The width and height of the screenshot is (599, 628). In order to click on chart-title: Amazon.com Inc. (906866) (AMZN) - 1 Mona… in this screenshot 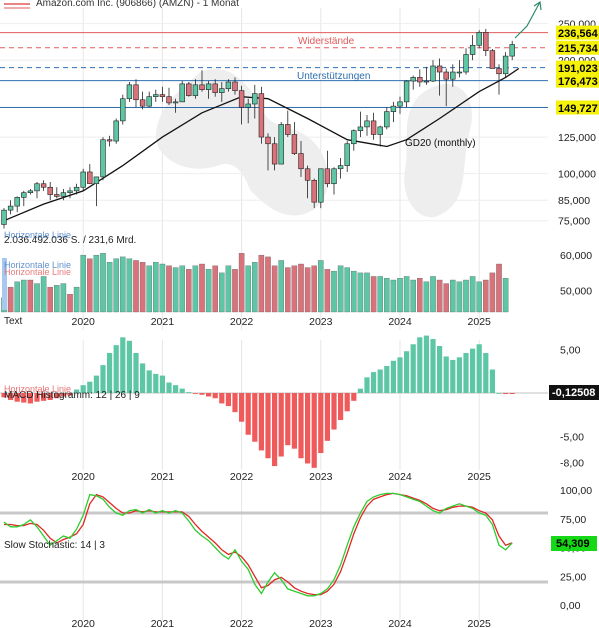, I will do `click(137, 4)`.